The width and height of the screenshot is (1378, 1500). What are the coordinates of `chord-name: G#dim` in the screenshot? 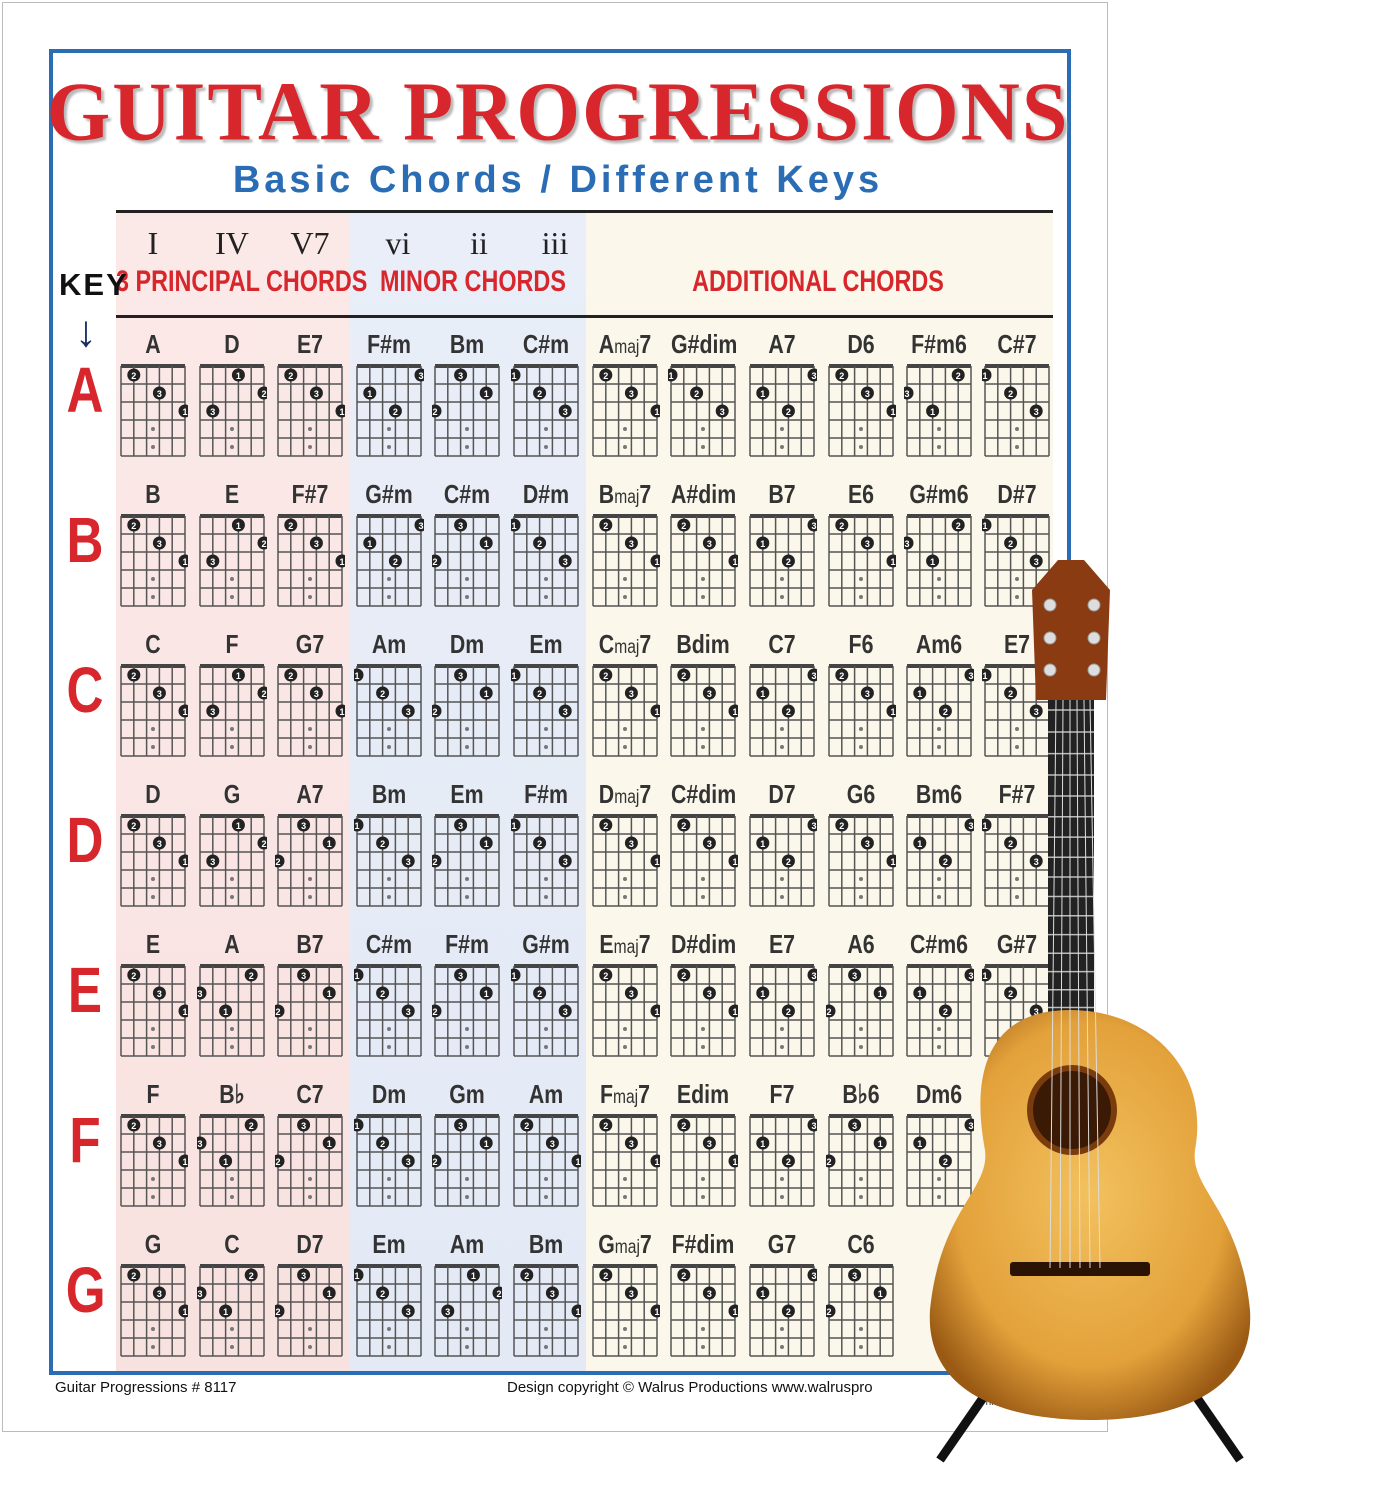 It's located at (704, 344).